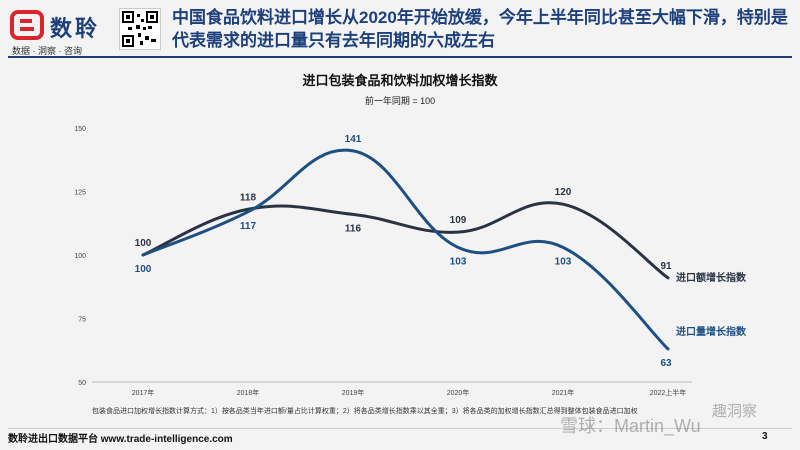 This screenshot has width=800, height=450. What do you see at coordinates (80, 129) in the screenshot?
I see `y-tick-label: 150` at bounding box center [80, 129].